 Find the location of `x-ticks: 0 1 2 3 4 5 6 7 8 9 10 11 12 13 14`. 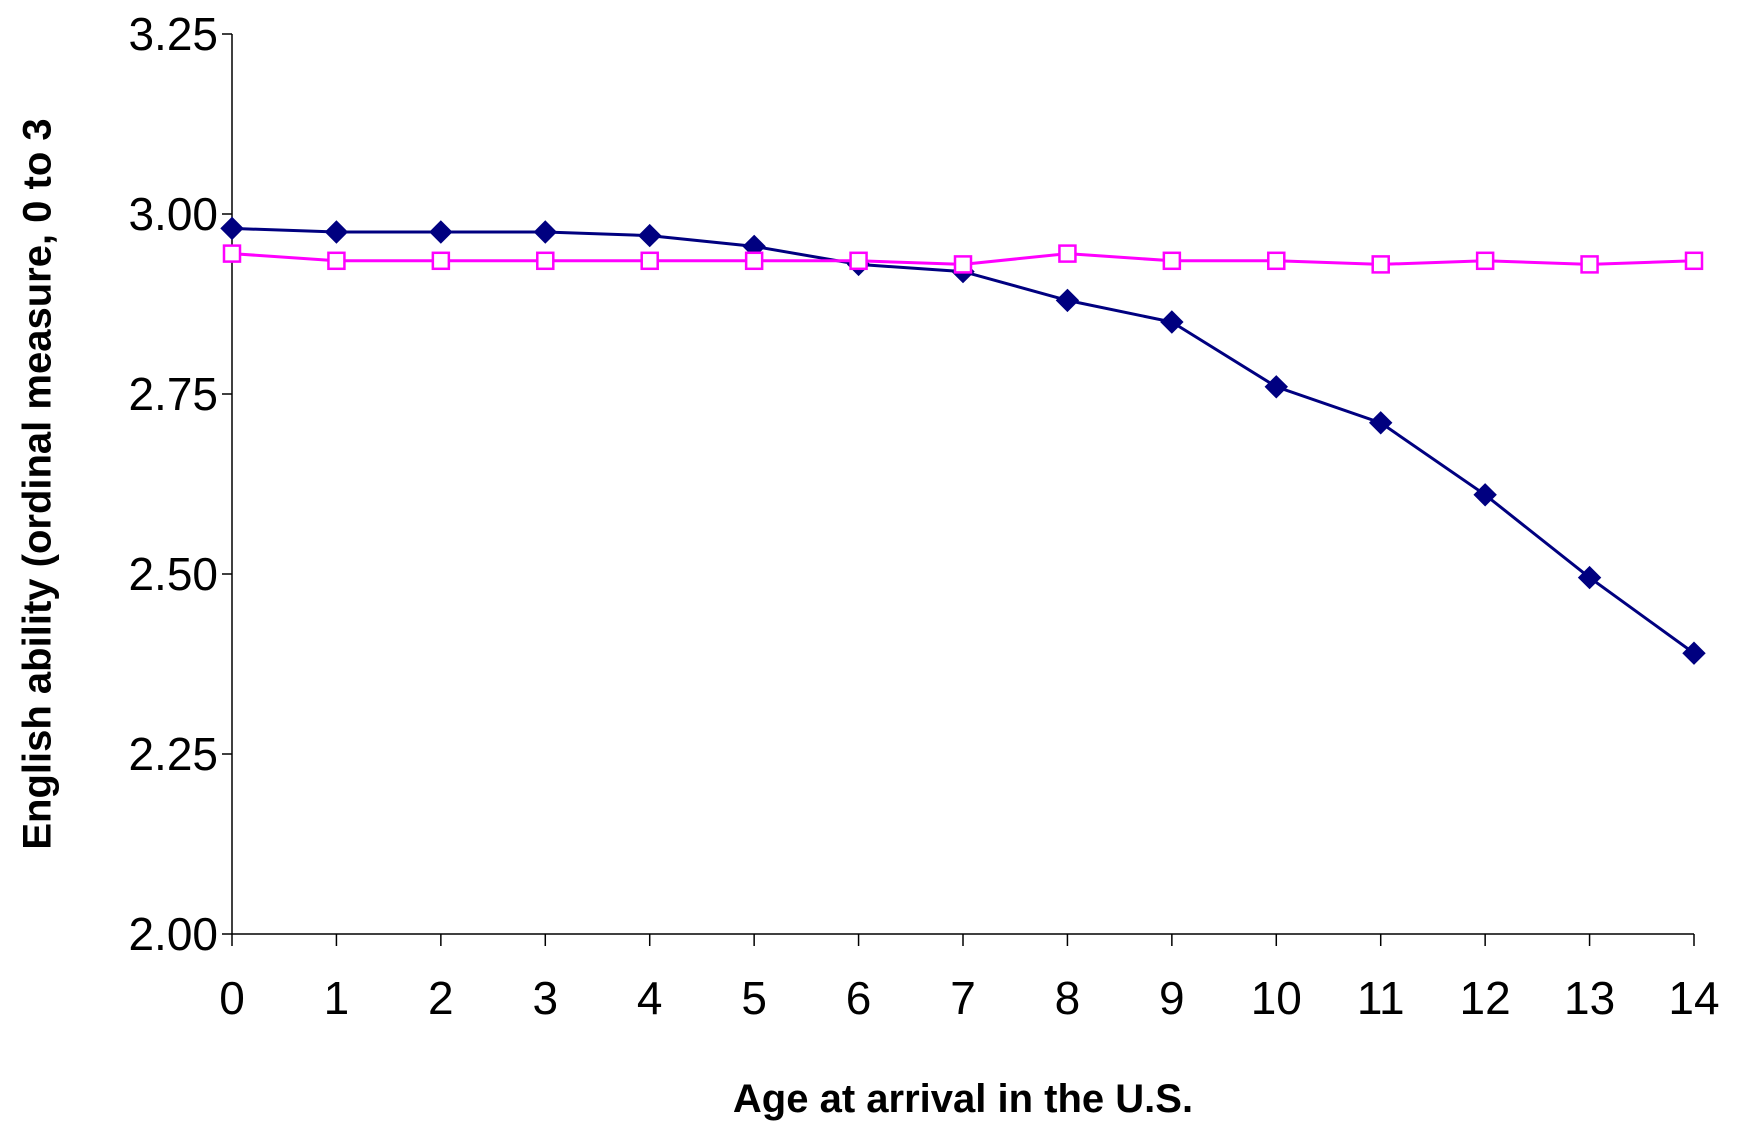

x-ticks: 0 1 2 3 4 5 6 7 8 9 10 11 12 13 14 is located at coordinates (969, 979).